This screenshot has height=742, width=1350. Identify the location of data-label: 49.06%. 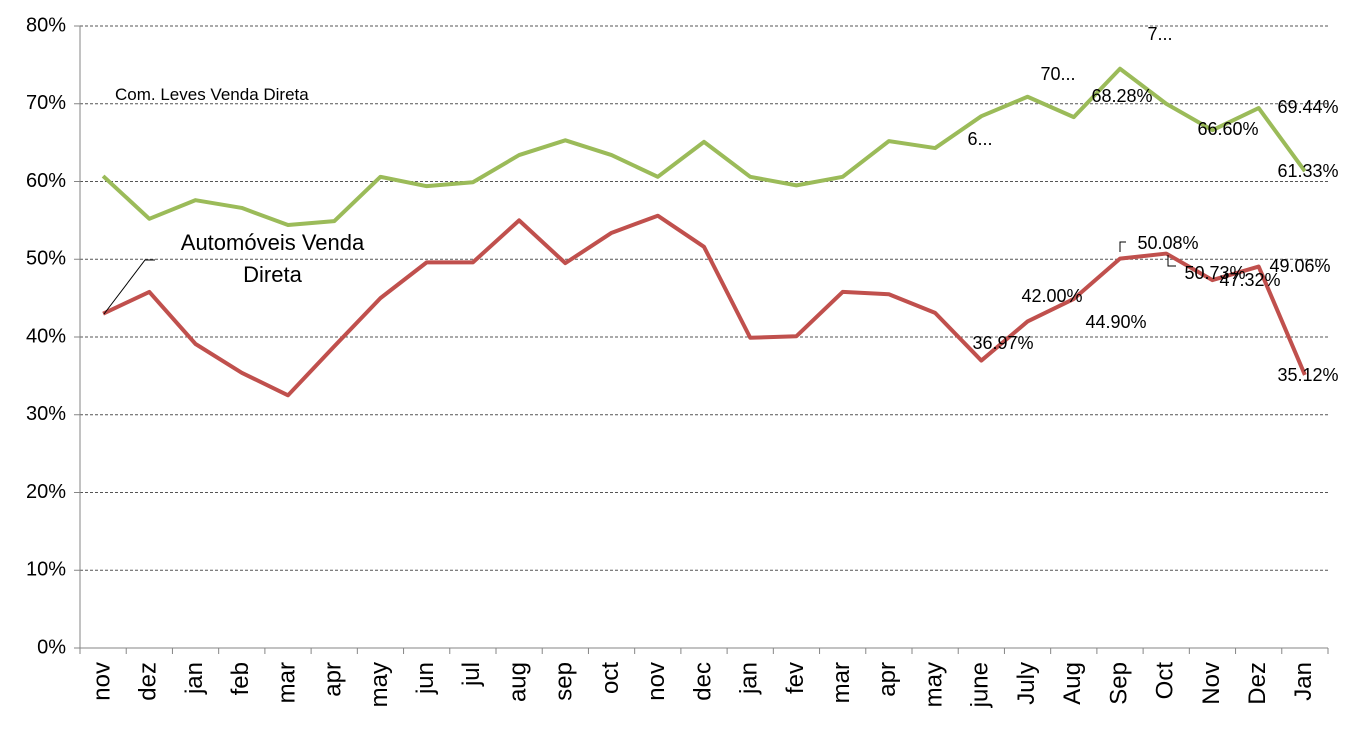
(1299, 266).